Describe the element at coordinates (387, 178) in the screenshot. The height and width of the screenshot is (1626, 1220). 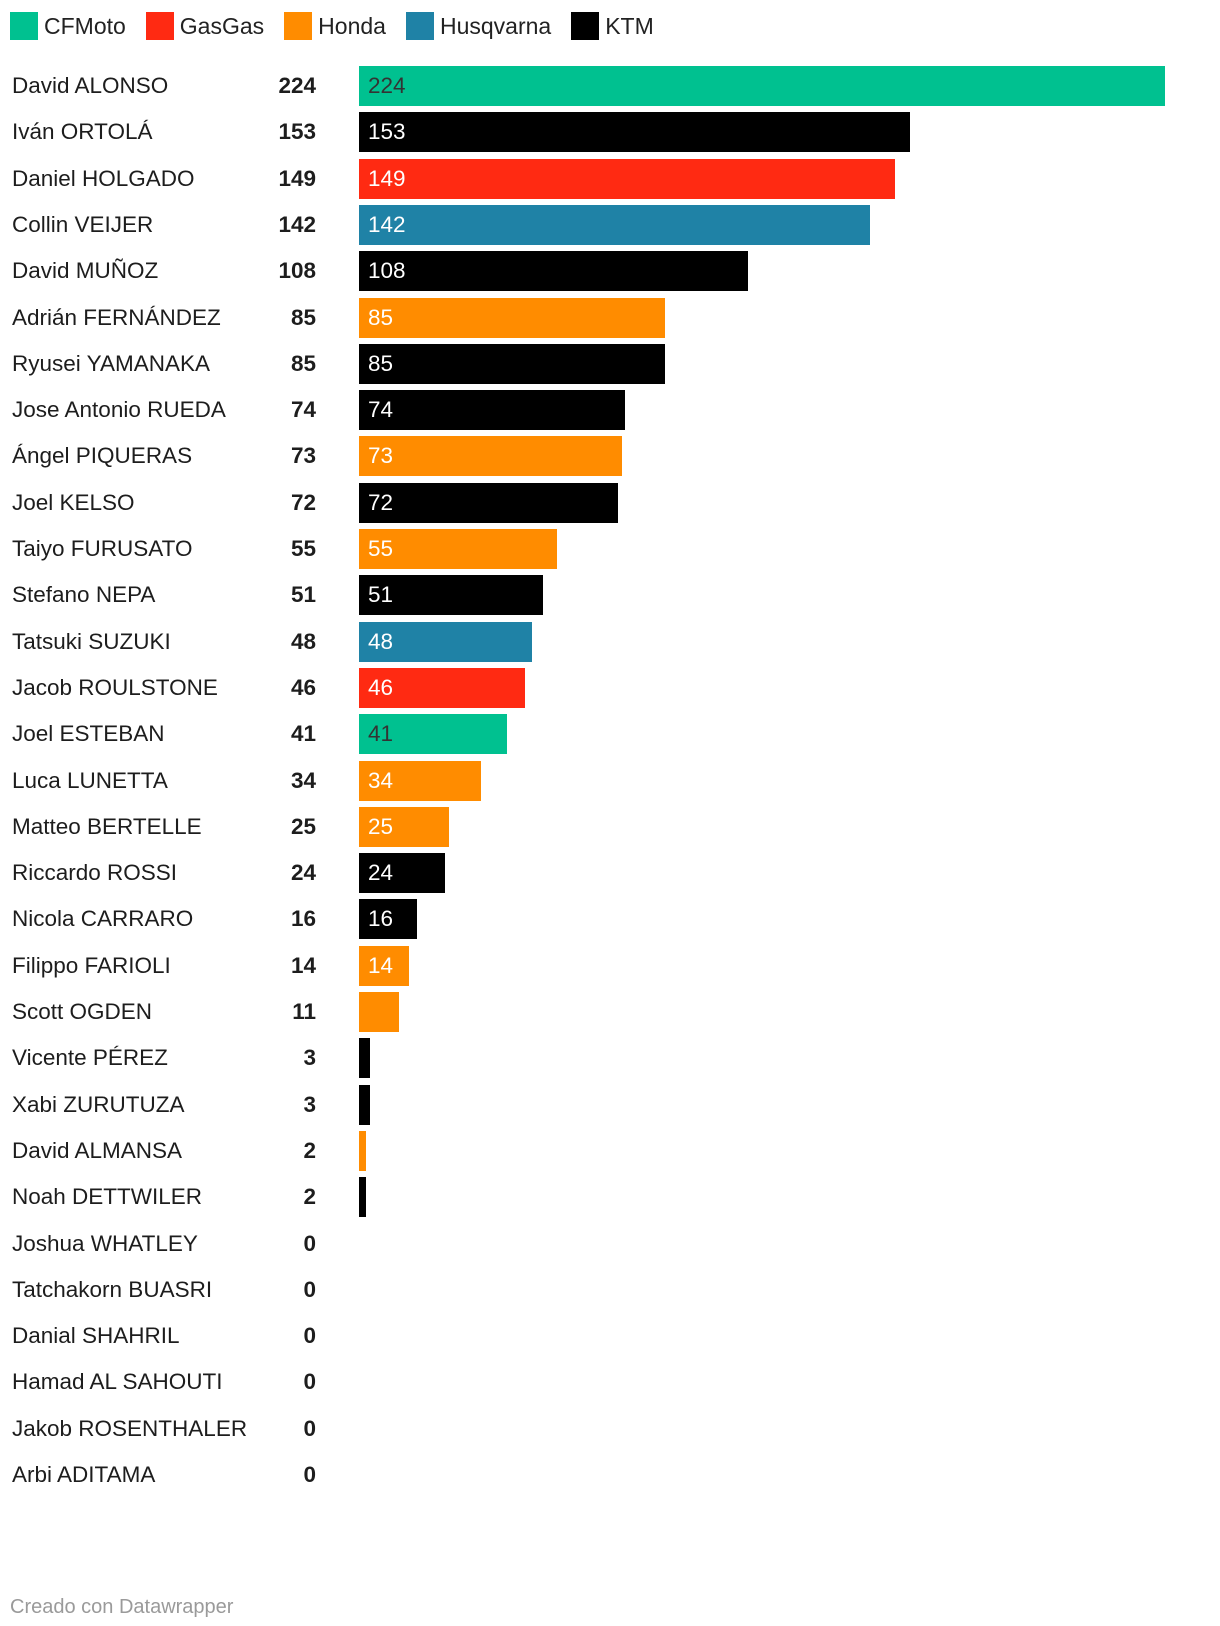
I see `bar-label: 149` at that location.